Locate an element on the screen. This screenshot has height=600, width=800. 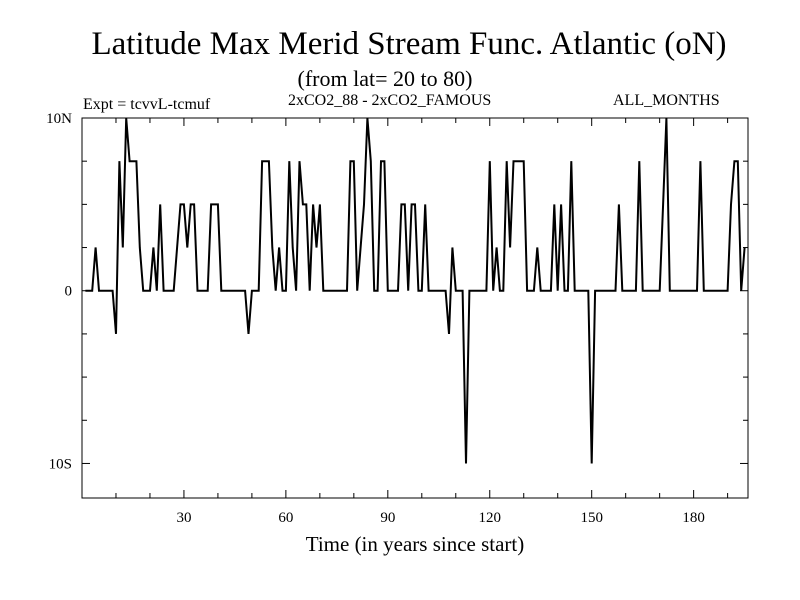
x-tick-label: 120 is located at coordinates (490, 518).